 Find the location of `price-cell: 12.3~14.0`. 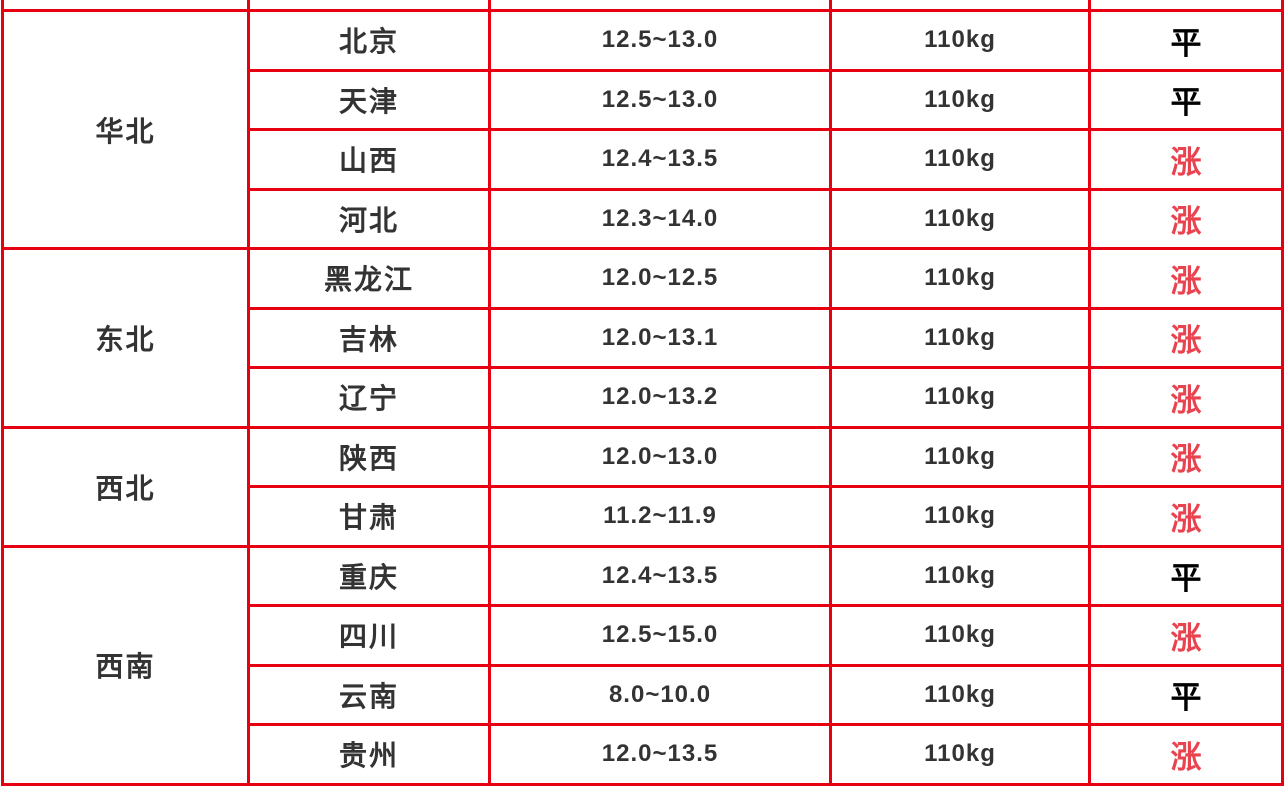

price-cell: 12.3~14.0 is located at coordinates (660, 218).